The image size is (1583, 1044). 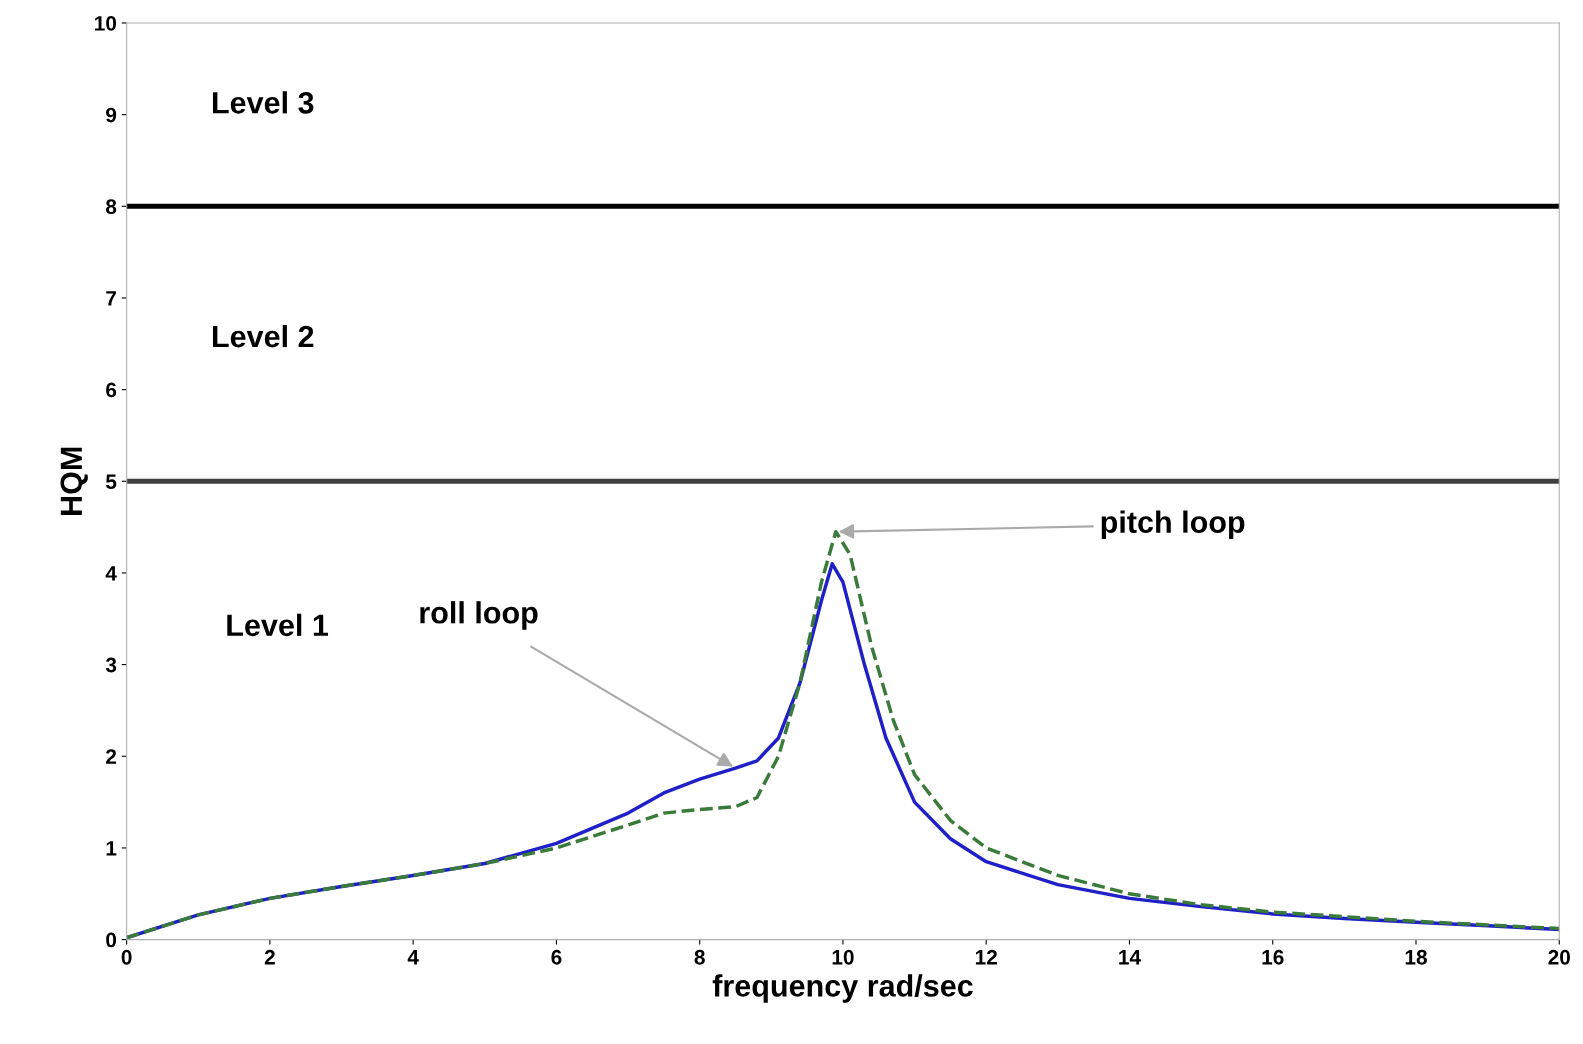 What do you see at coordinates (111, 115) in the screenshot?
I see `y-tick-label: 9` at bounding box center [111, 115].